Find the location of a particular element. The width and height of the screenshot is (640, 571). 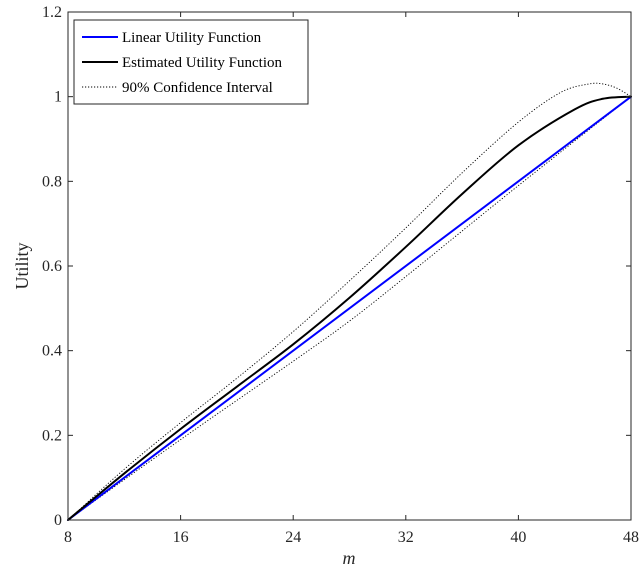

x-tick-label: 16 is located at coordinates (181, 537).